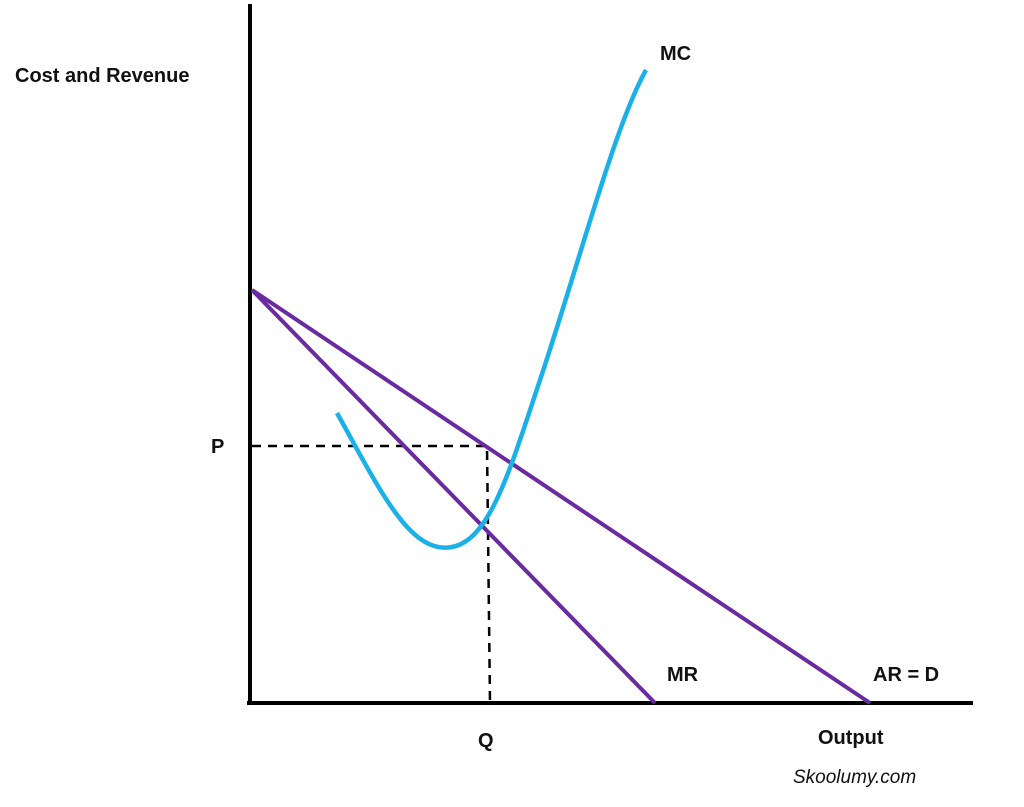 The image size is (1024, 807). I want to click on mc-label: MC, so click(675, 54).